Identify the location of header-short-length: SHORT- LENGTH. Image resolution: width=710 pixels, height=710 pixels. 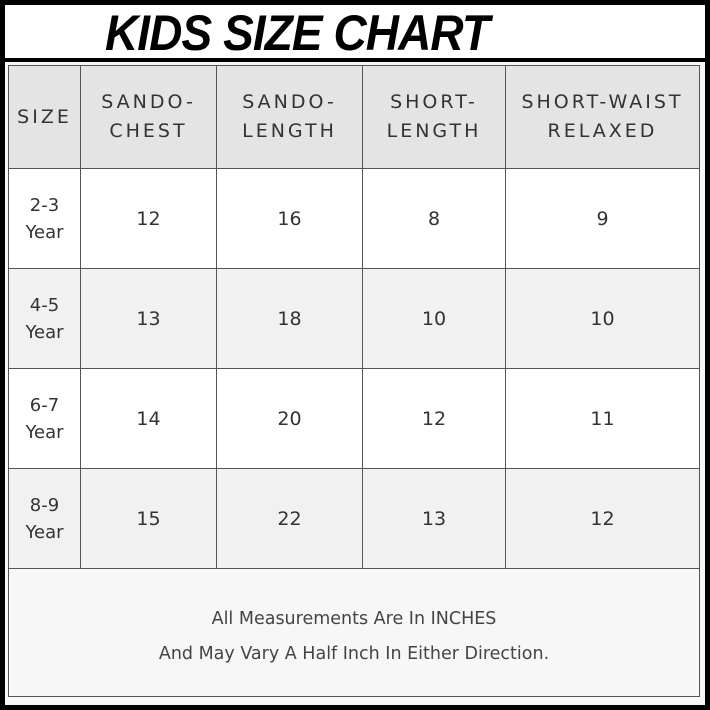
(434, 117).